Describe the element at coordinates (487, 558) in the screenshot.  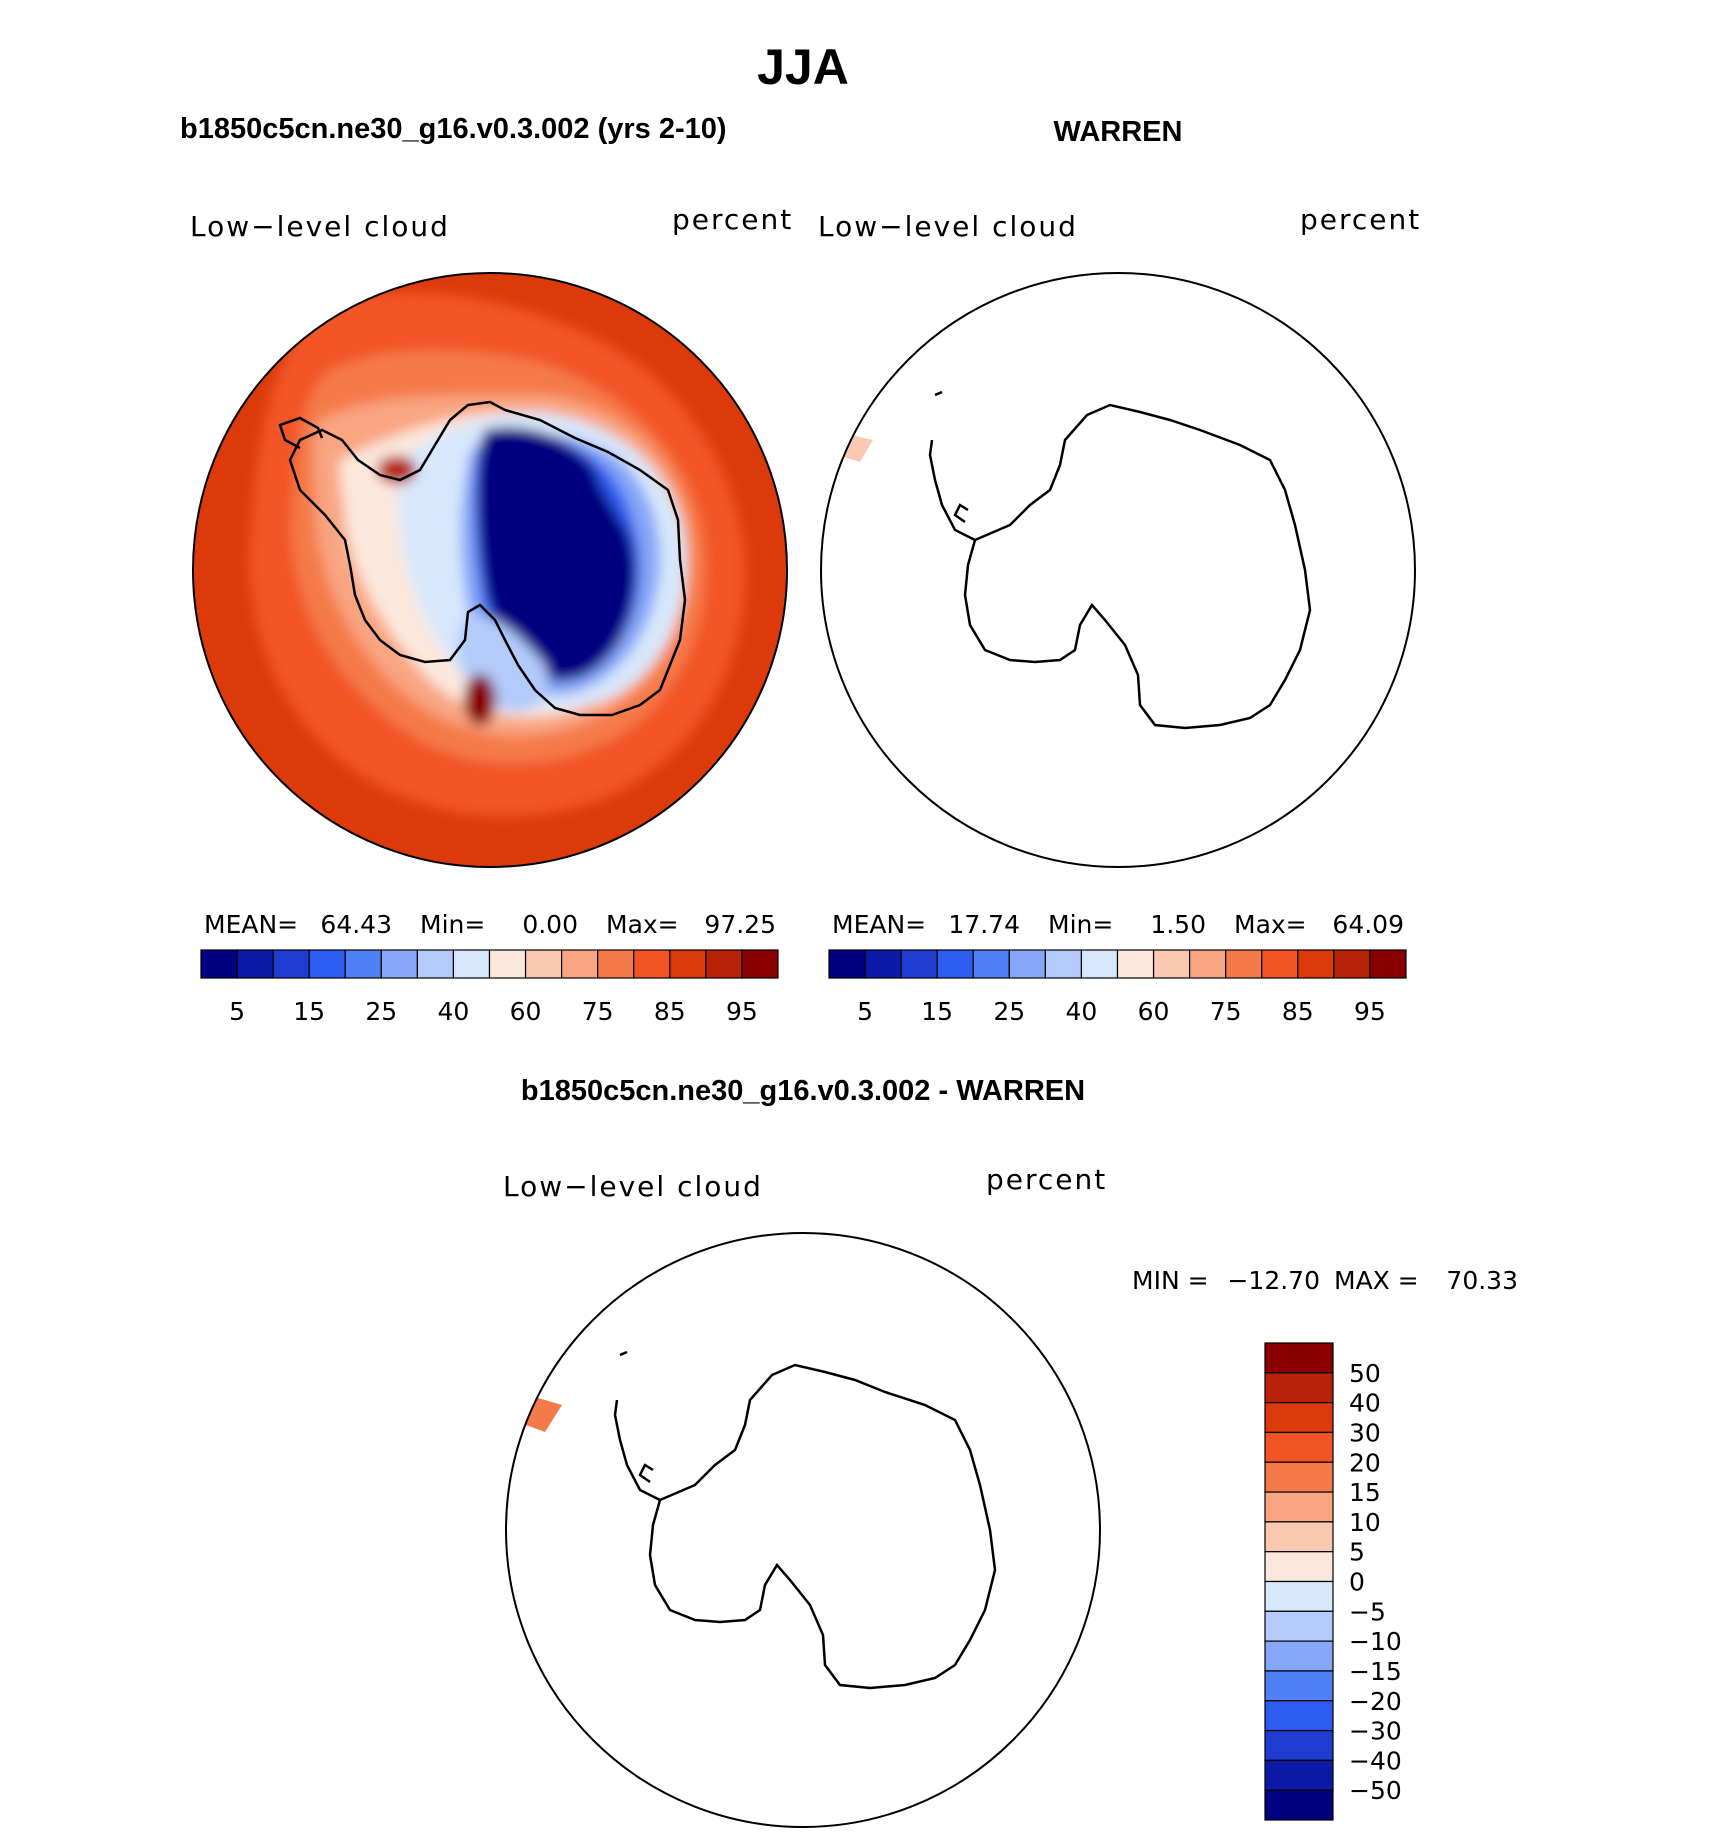
I see `coastline-antarctica-a` at that location.